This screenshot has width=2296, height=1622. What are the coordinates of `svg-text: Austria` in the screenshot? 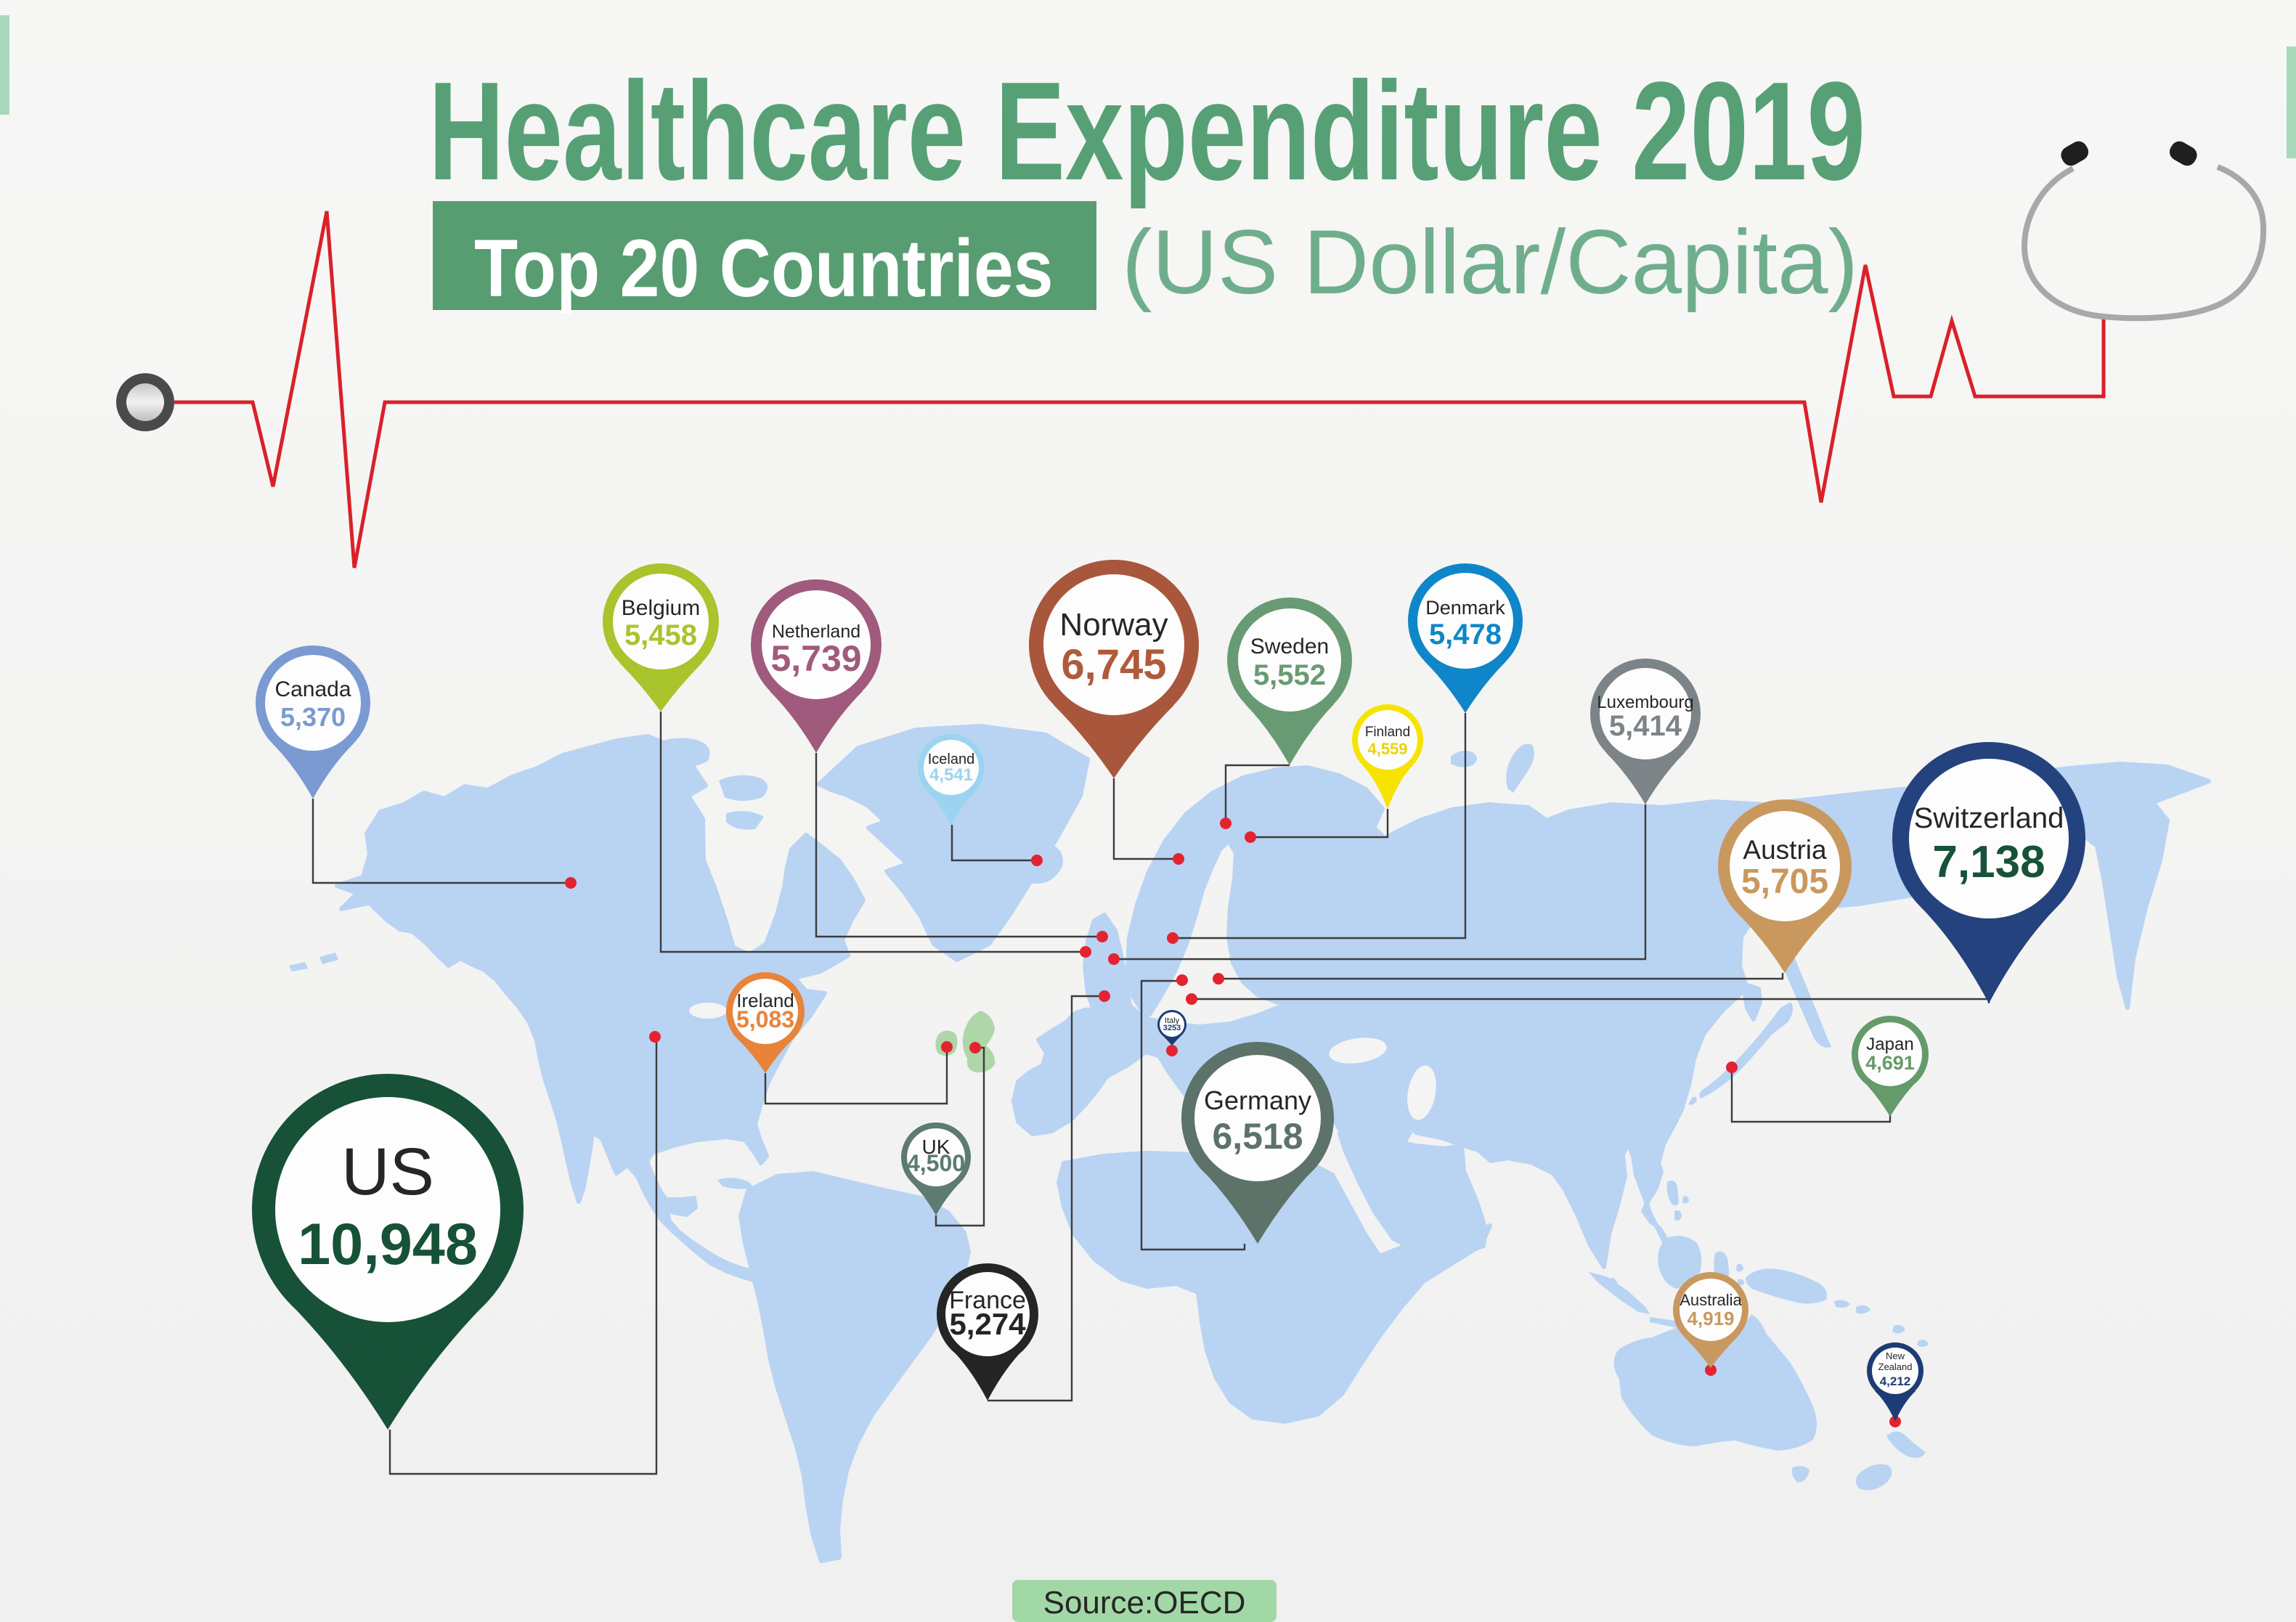 It's located at (1785, 850).